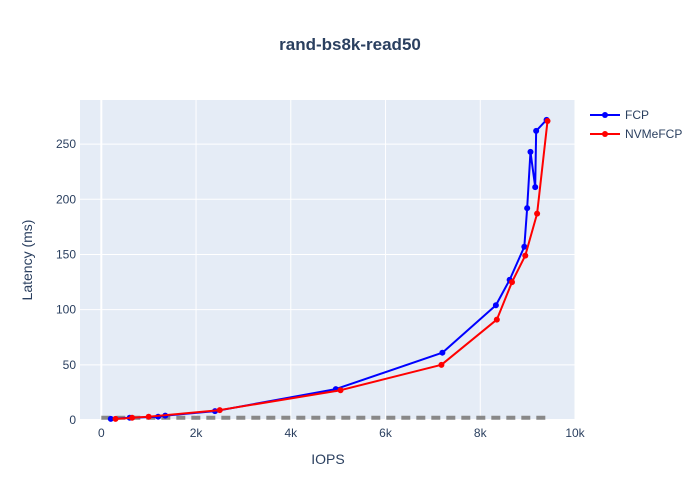 The height and width of the screenshot is (500, 700). Describe the element at coordinates (66, 310) in the screenshot. I see `y-tick-label: 100` at that location.